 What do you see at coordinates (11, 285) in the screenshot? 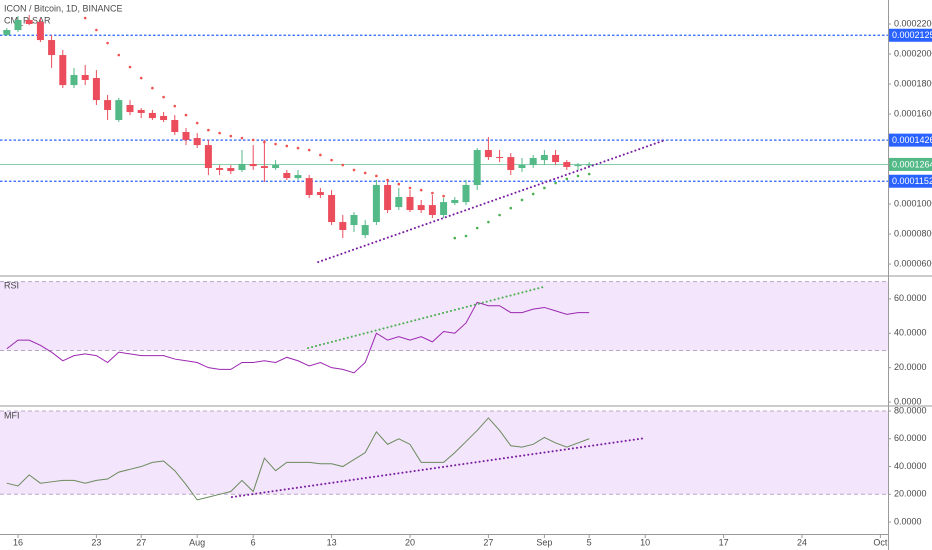
I see `chart-title: RSI` at bounding box center [11, 285].